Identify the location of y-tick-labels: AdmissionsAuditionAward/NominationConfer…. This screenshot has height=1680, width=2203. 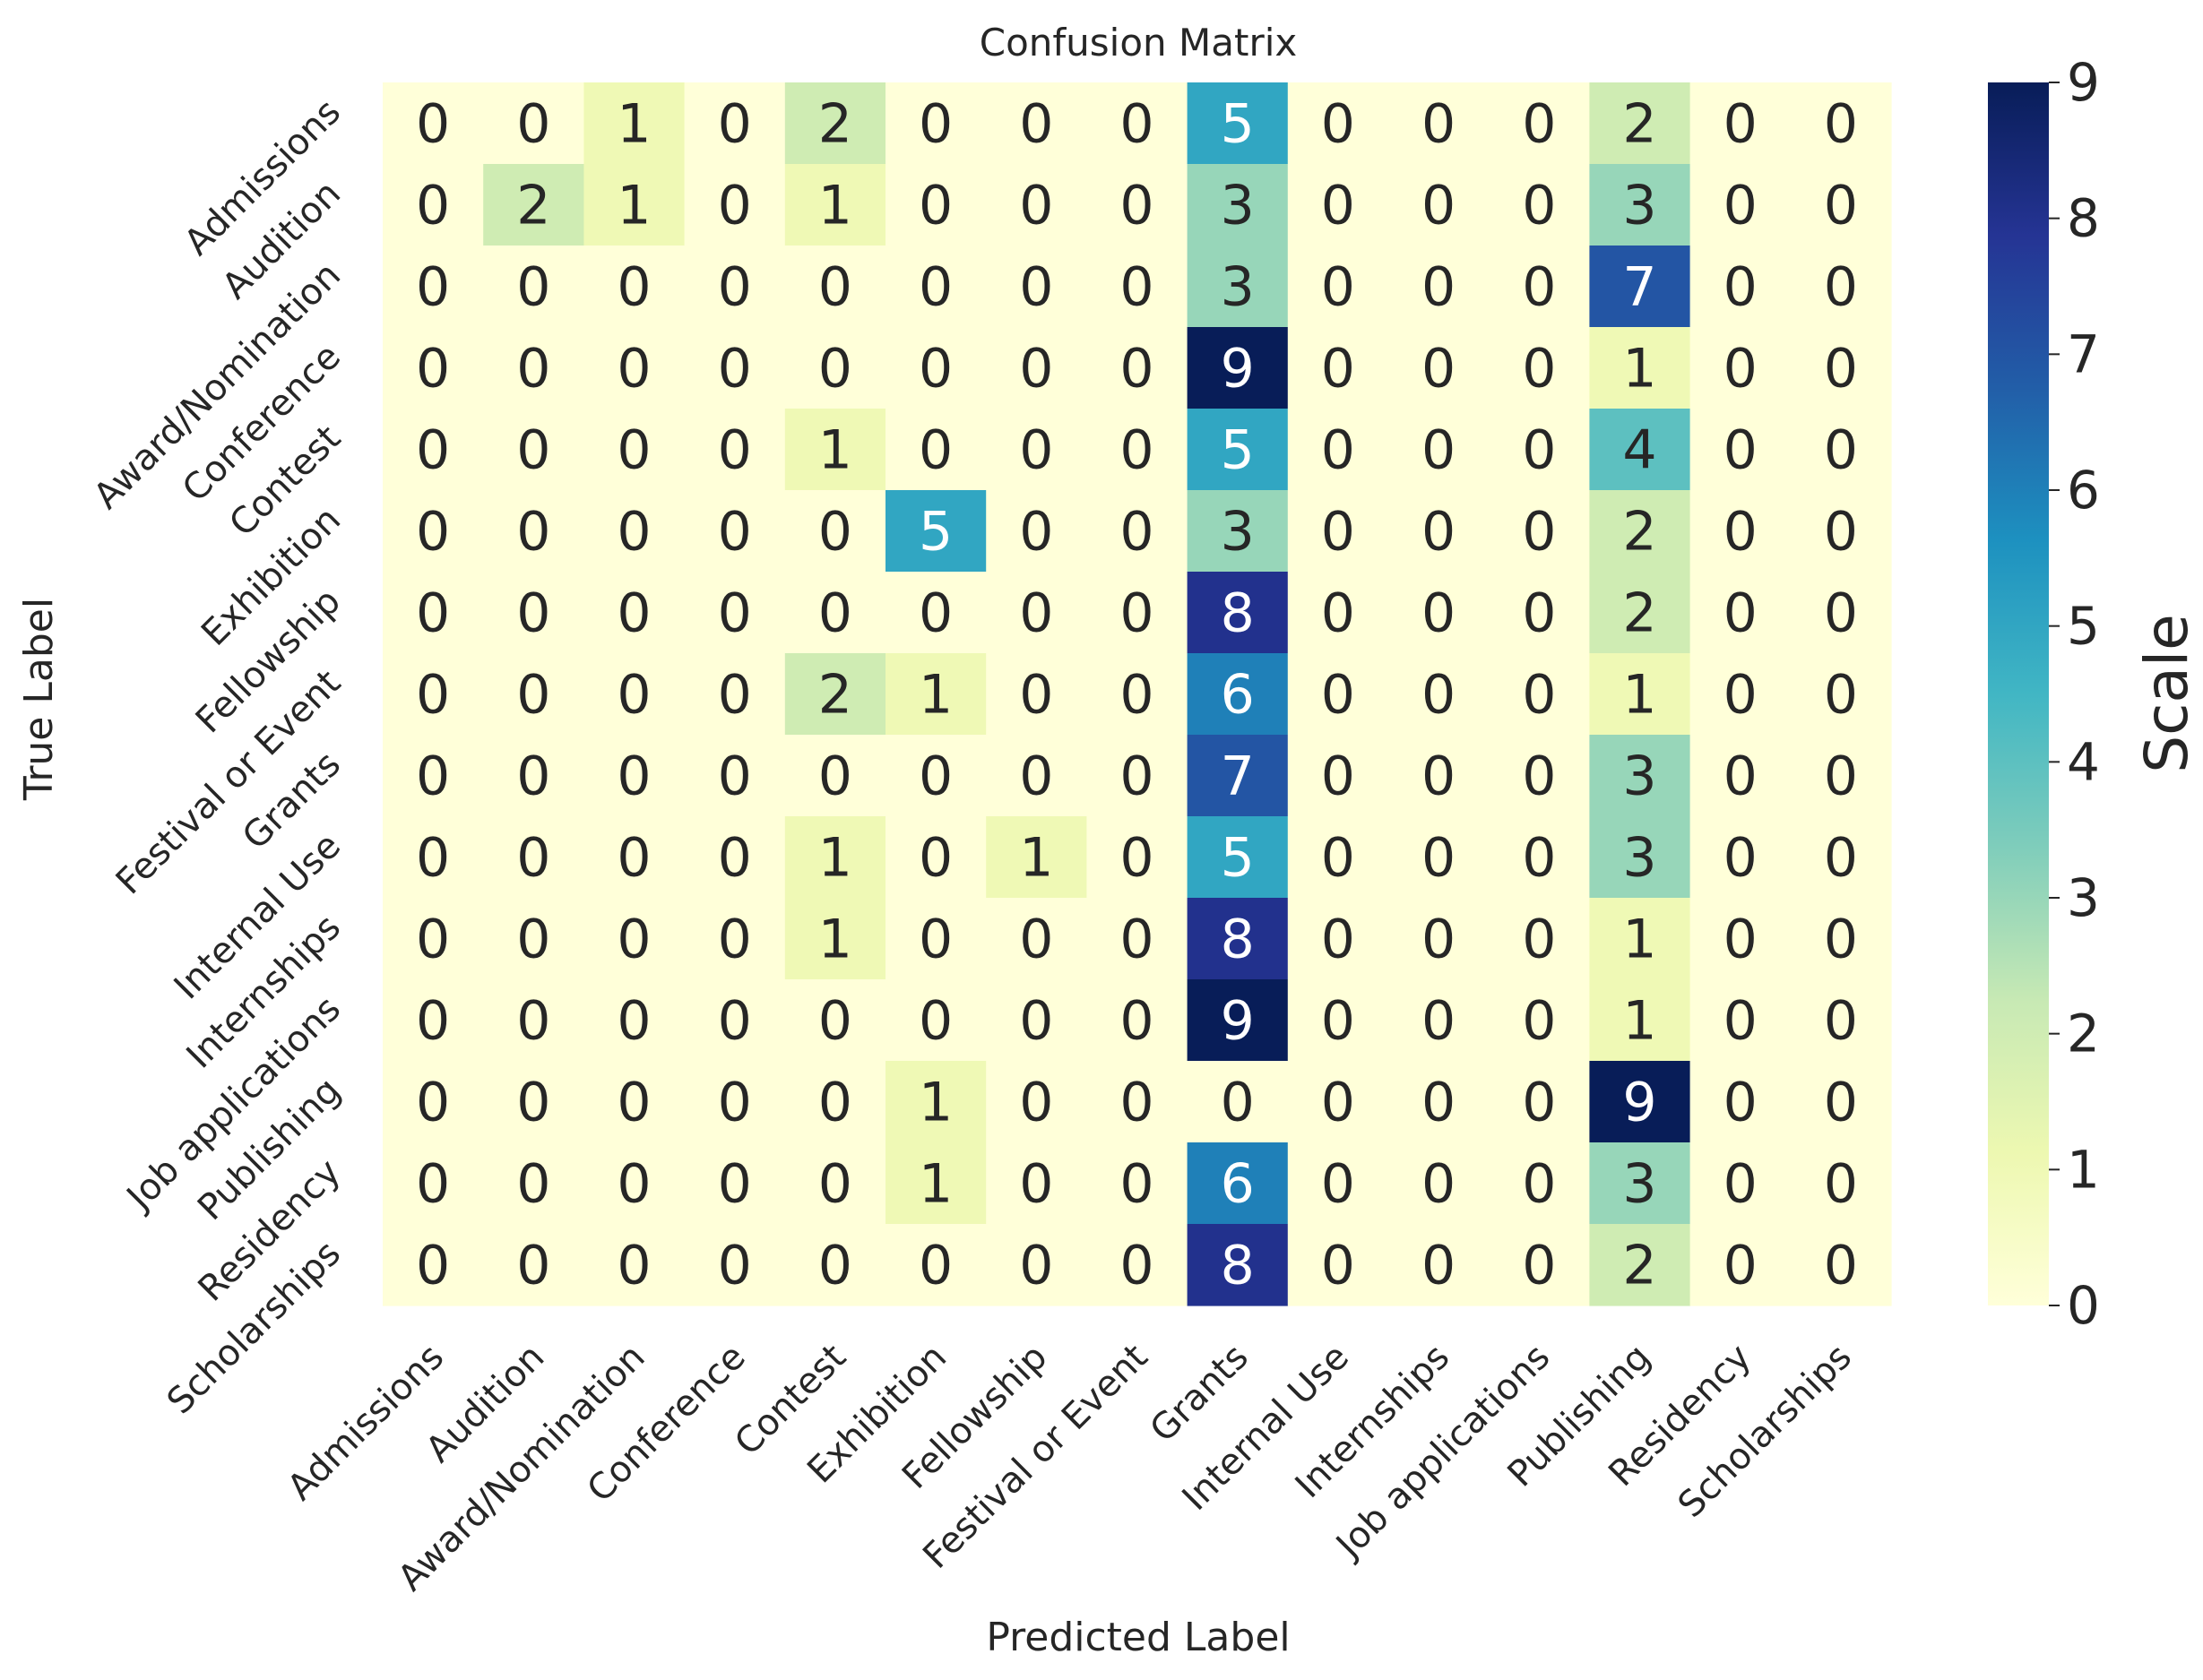
(218, 757).